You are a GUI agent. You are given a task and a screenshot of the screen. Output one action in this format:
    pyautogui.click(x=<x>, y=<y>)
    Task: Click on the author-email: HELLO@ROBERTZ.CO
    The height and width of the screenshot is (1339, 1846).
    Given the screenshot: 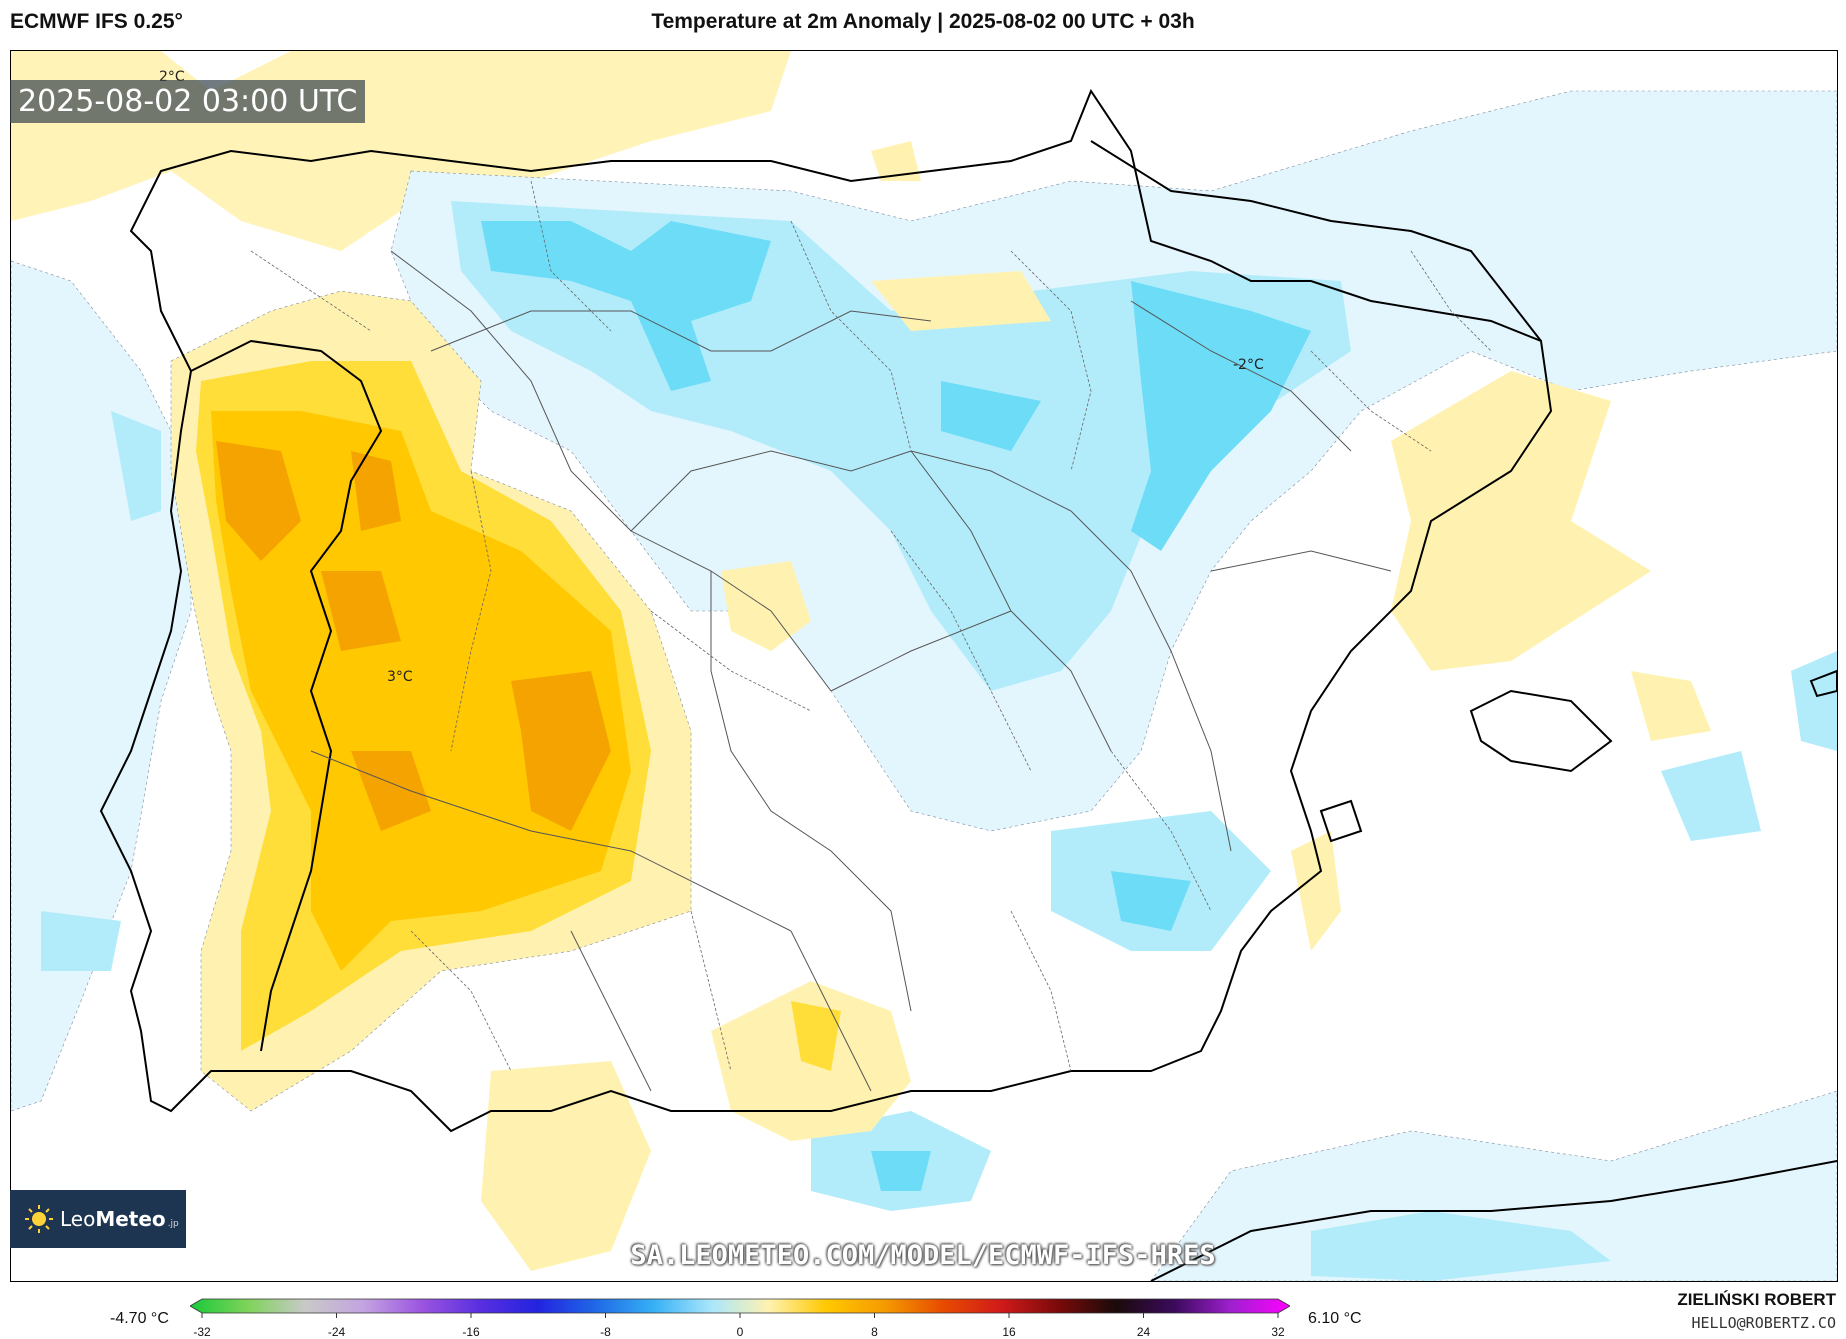 What is the action you would take?
    pyautogui.click(x=1764, y=1323)
    